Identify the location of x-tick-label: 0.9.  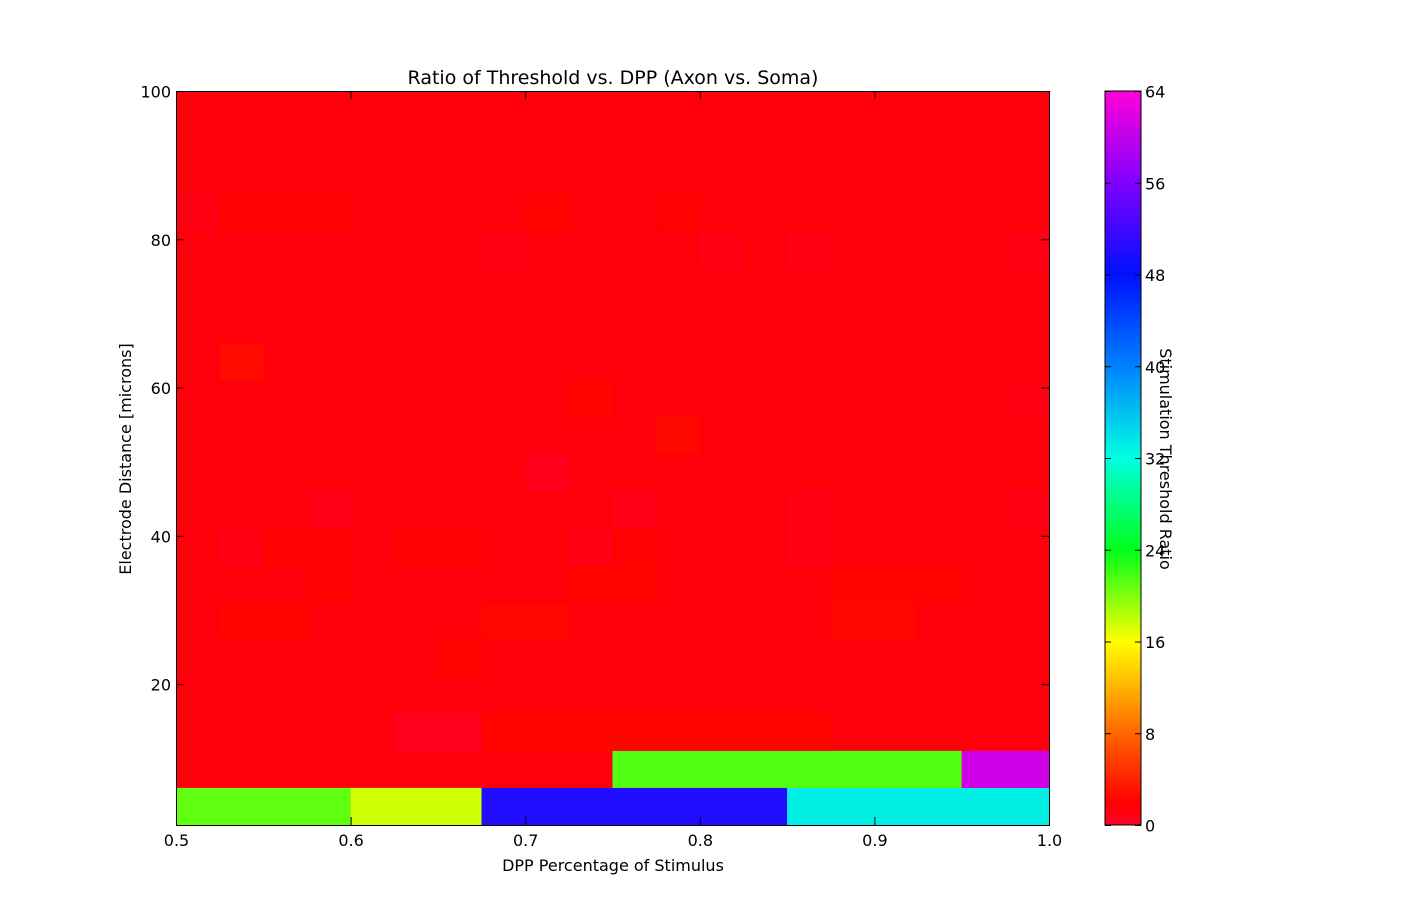
(874, 840).